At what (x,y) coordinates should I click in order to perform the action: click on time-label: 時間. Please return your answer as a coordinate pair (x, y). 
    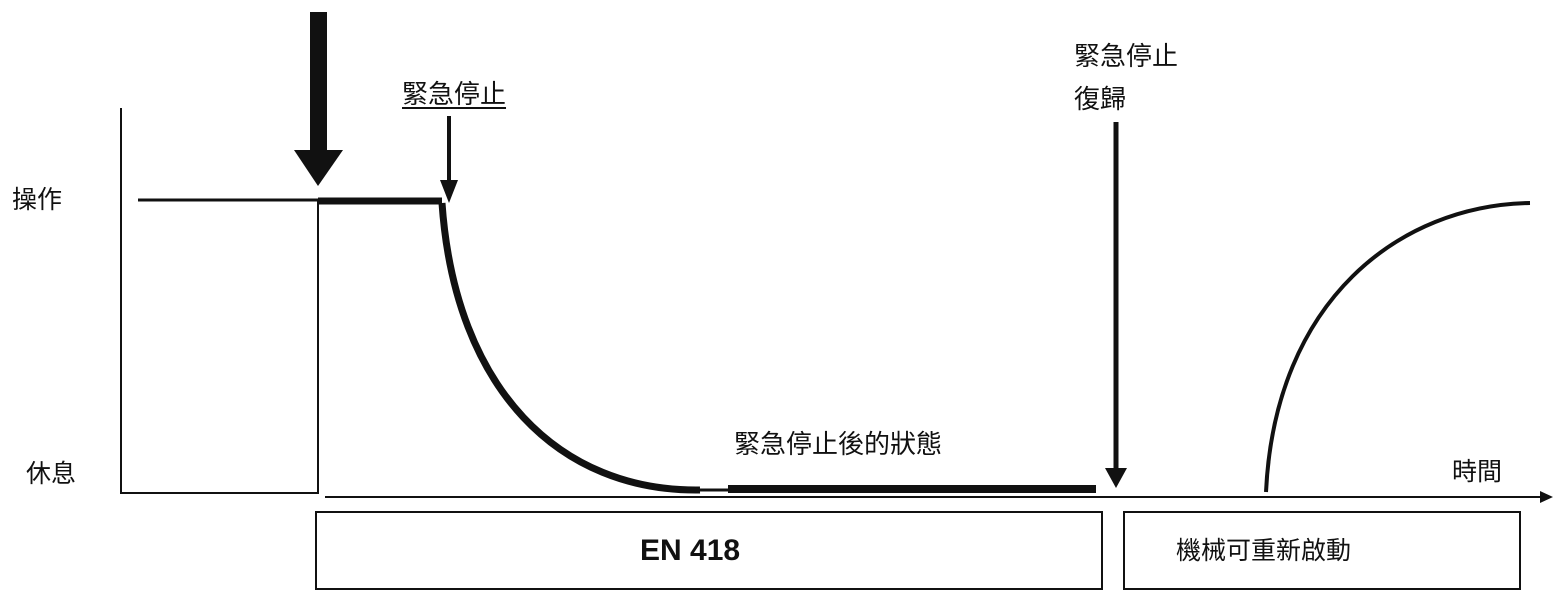
    Looking at the image, I should click on (1477, 471).